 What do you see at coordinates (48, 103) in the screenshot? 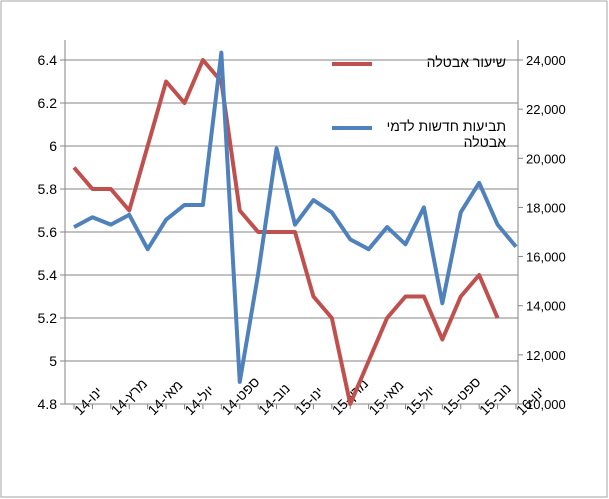
I see `y-tick-label: 6.2` at bounding box center [48, 103].